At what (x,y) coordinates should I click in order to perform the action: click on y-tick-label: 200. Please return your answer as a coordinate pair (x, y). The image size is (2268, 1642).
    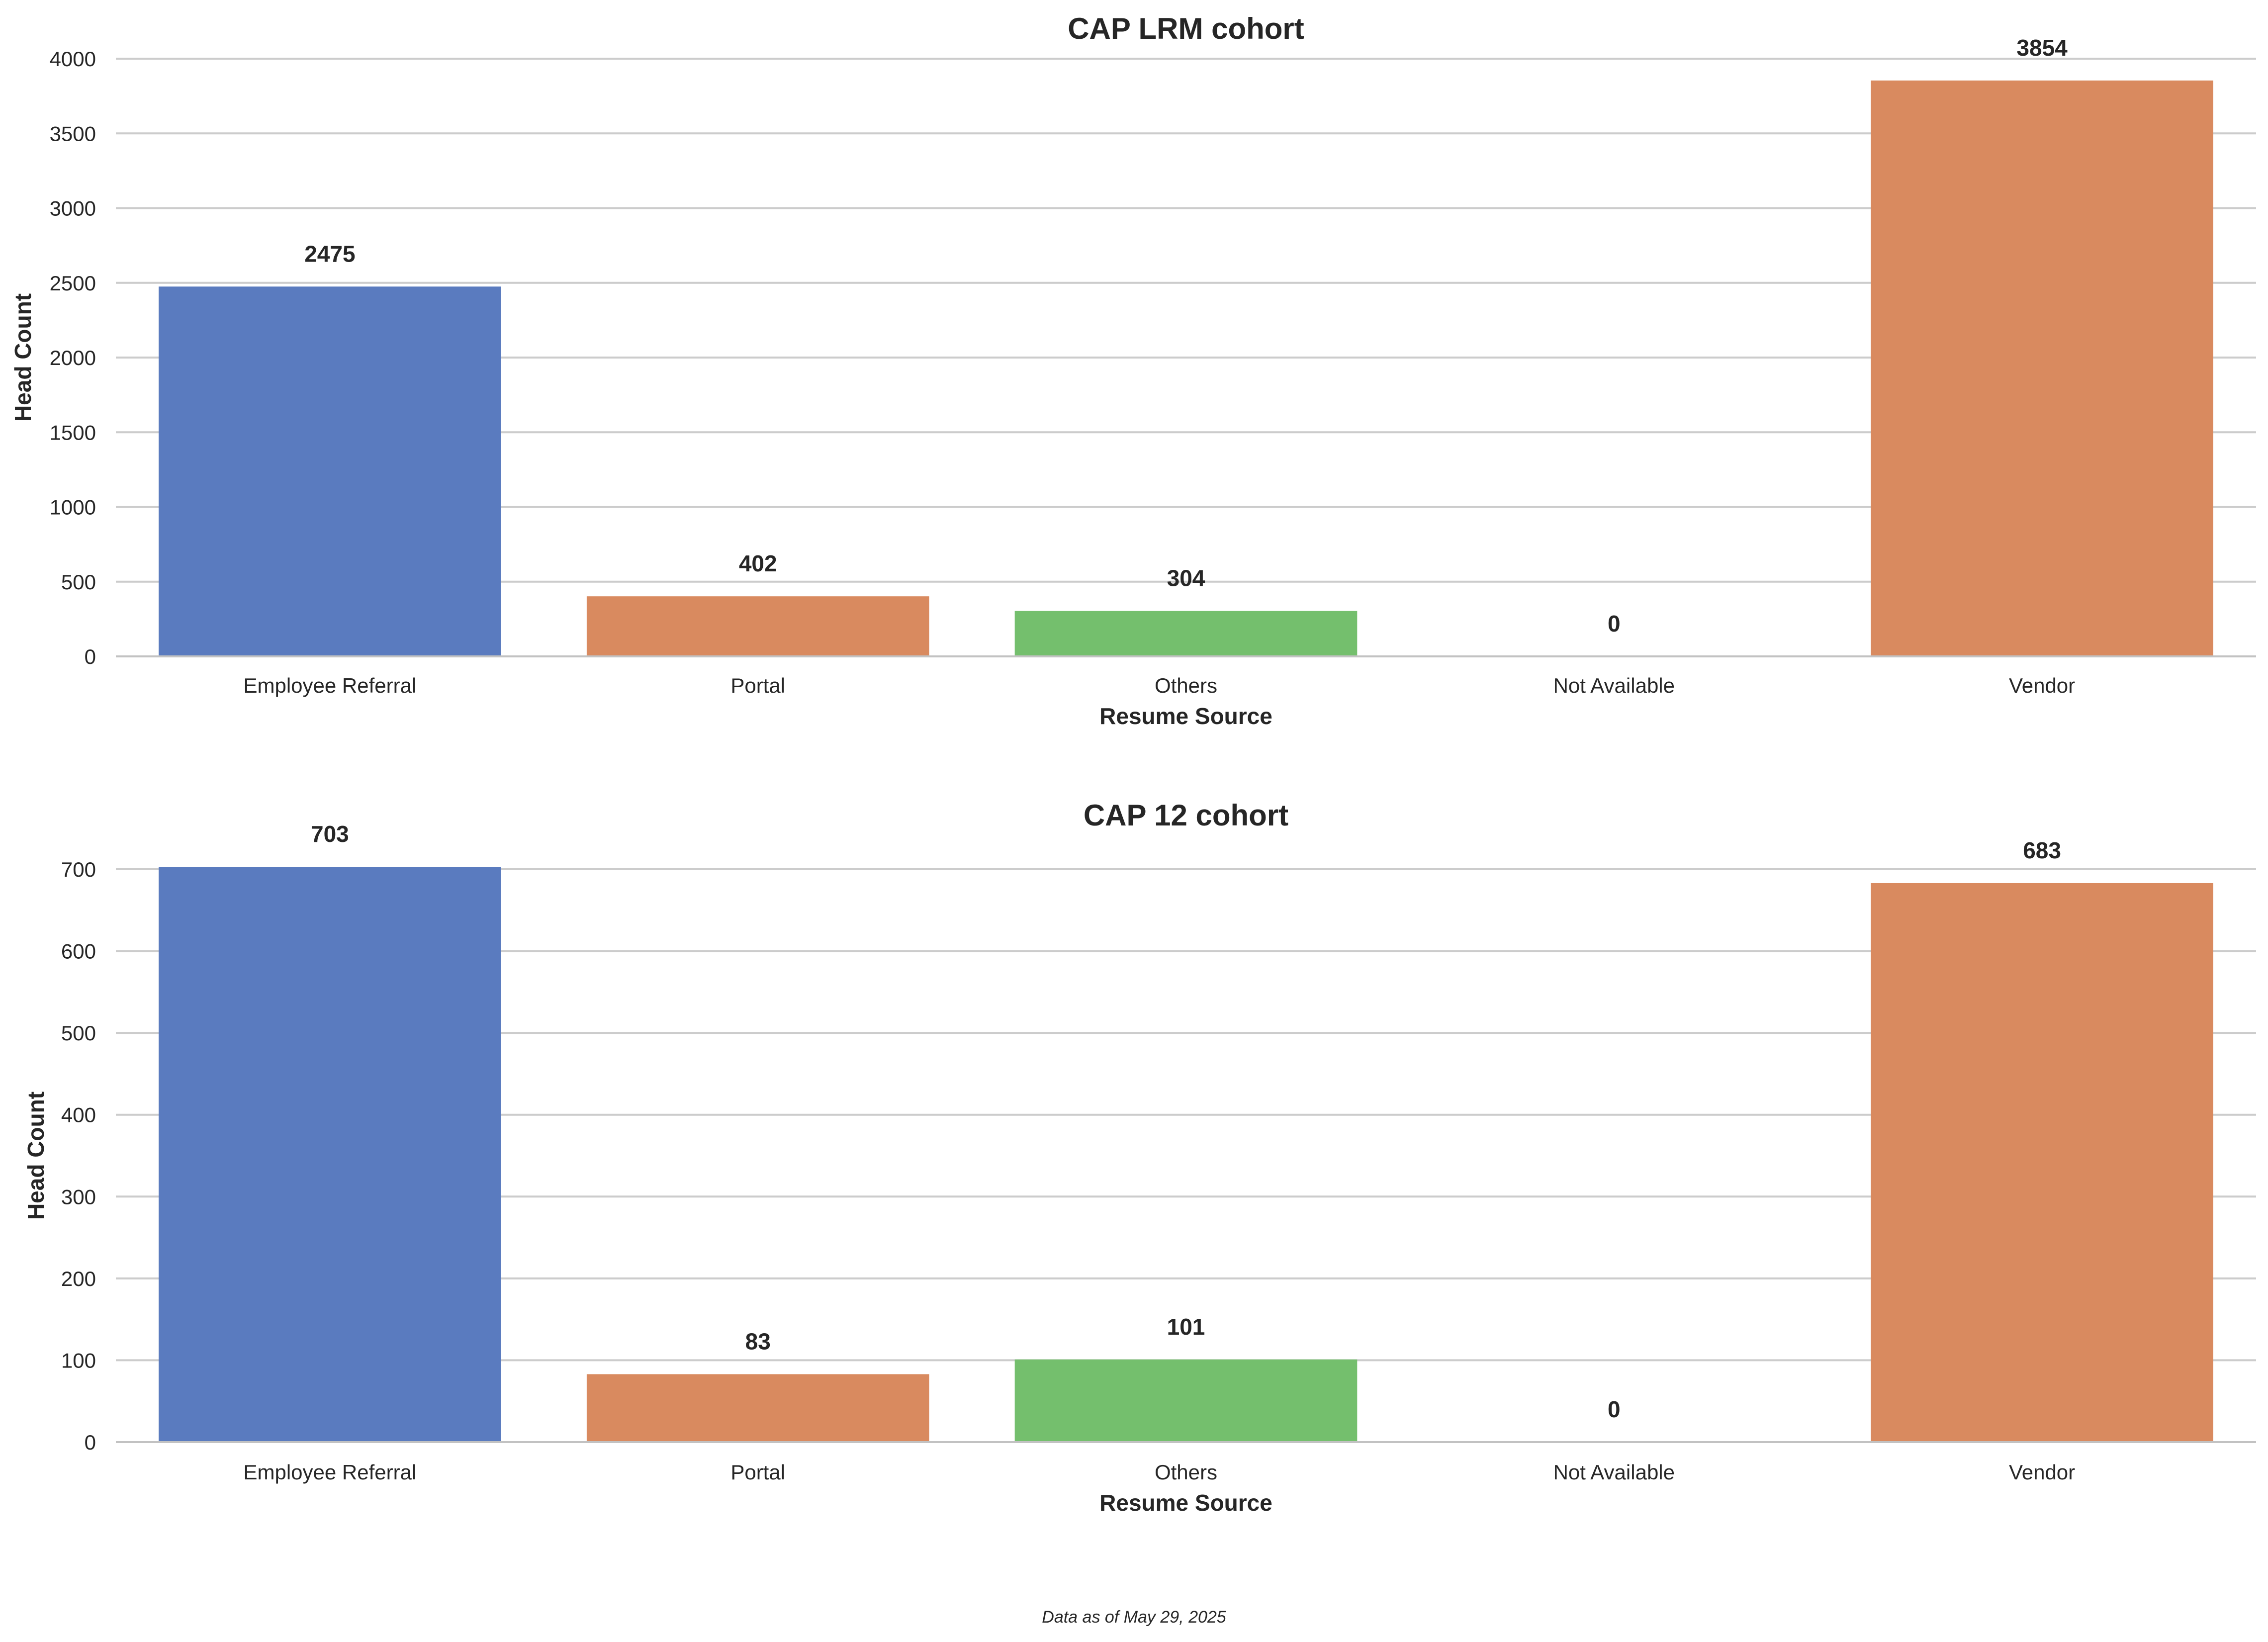
    Looking at the image, I should click on (78, 1278).